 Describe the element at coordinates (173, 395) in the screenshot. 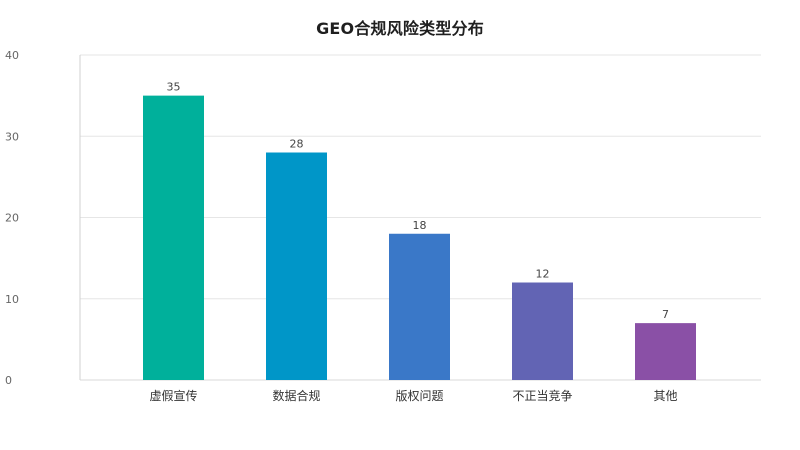

I see `x-tick-label: 虚假宣传` at that location.